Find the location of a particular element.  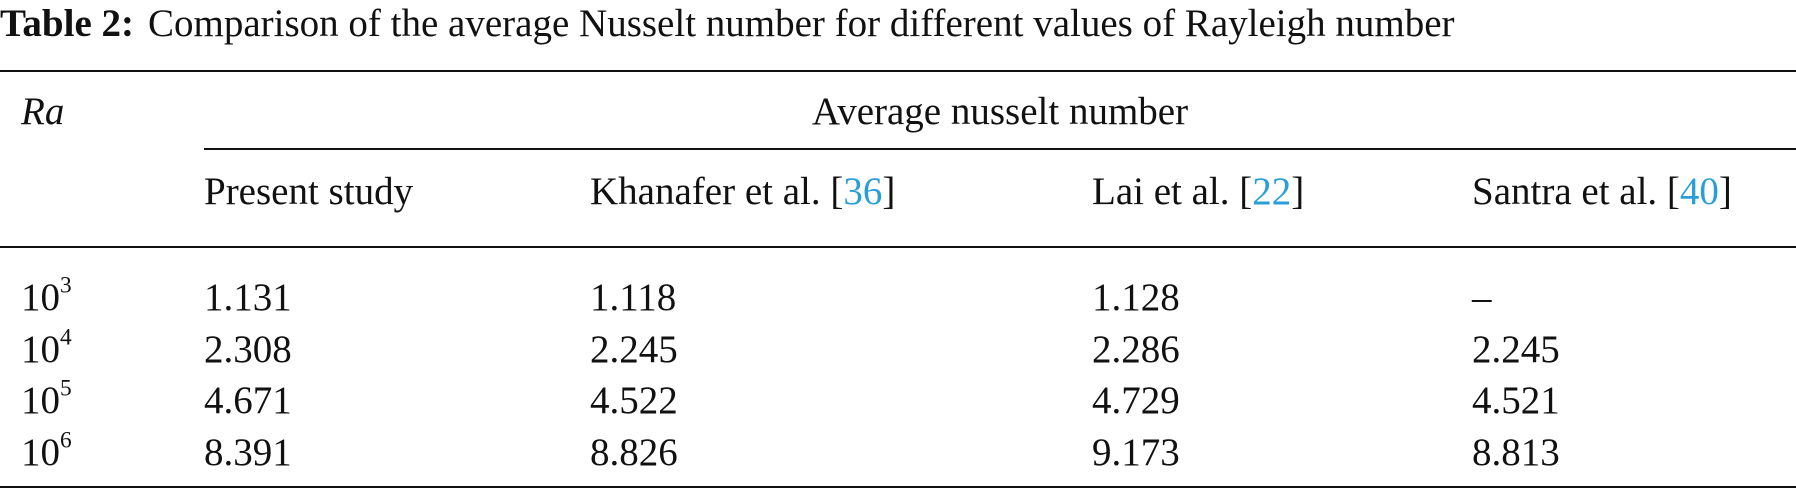

column-header-text: Santra et al. [ is located at coordinates (1576, 191).